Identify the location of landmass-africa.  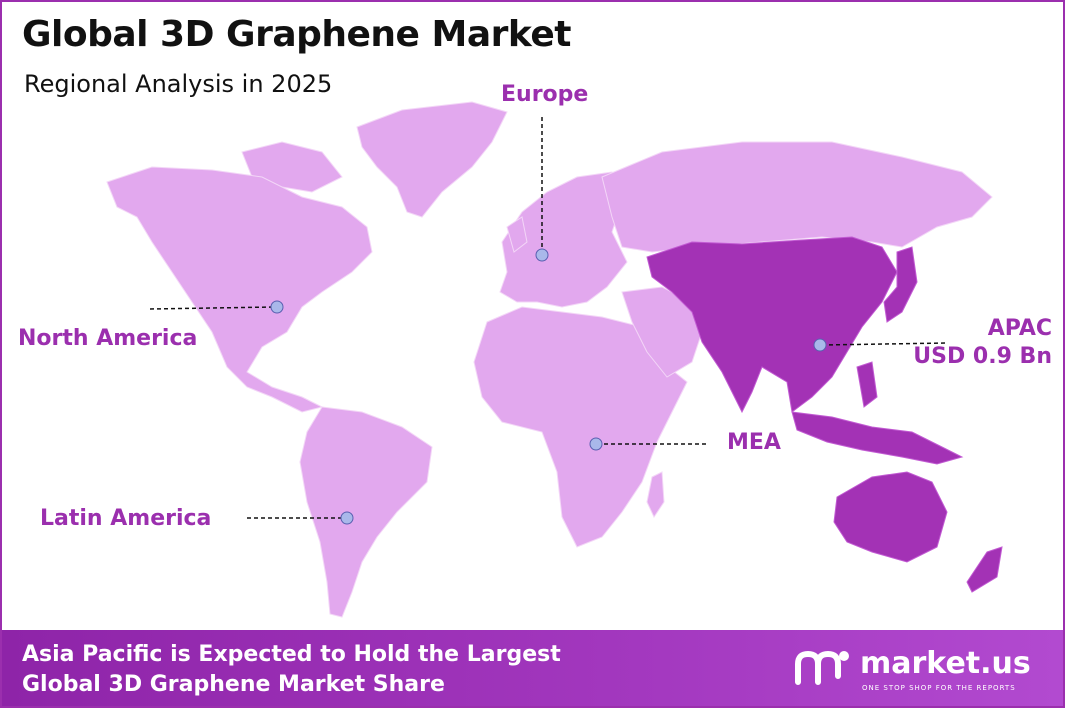
(580, 427).